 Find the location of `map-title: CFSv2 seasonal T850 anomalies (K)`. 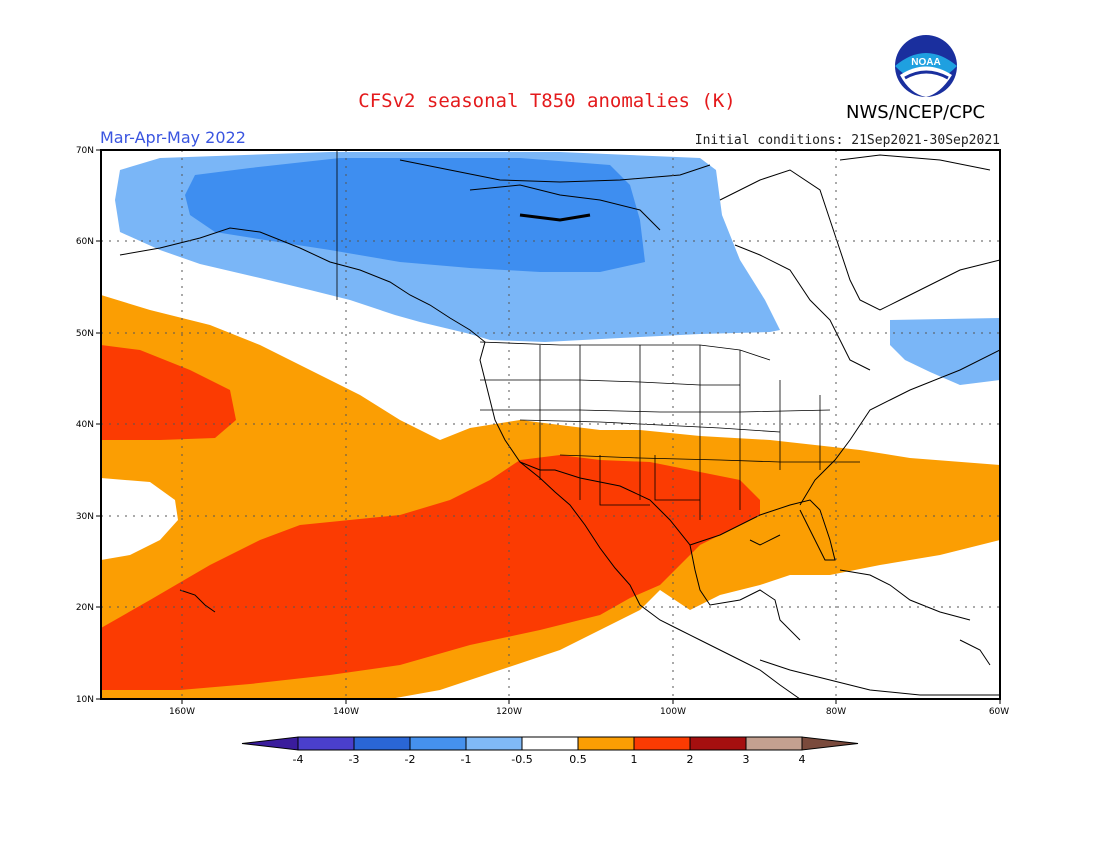

map-title: CFSv2 seasonal T850 anomalies (K) is located at coordinates (550, 101).